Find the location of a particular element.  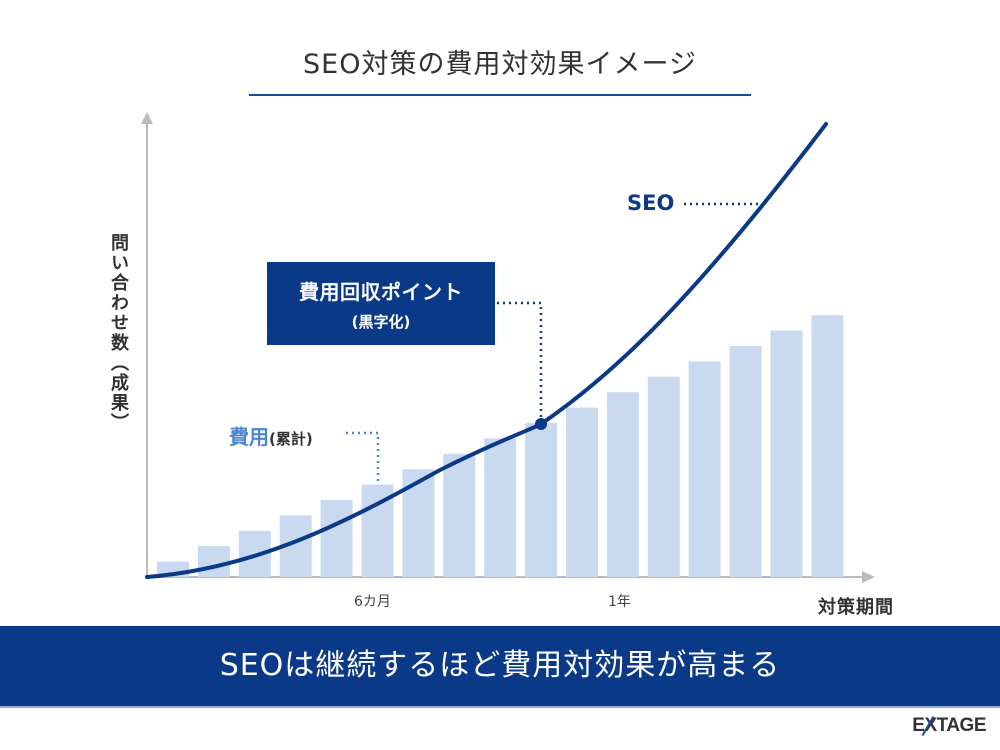

conclusion-banner: SEOは継続するほど費用対効果が高まる is located at coordinates (500, 667).